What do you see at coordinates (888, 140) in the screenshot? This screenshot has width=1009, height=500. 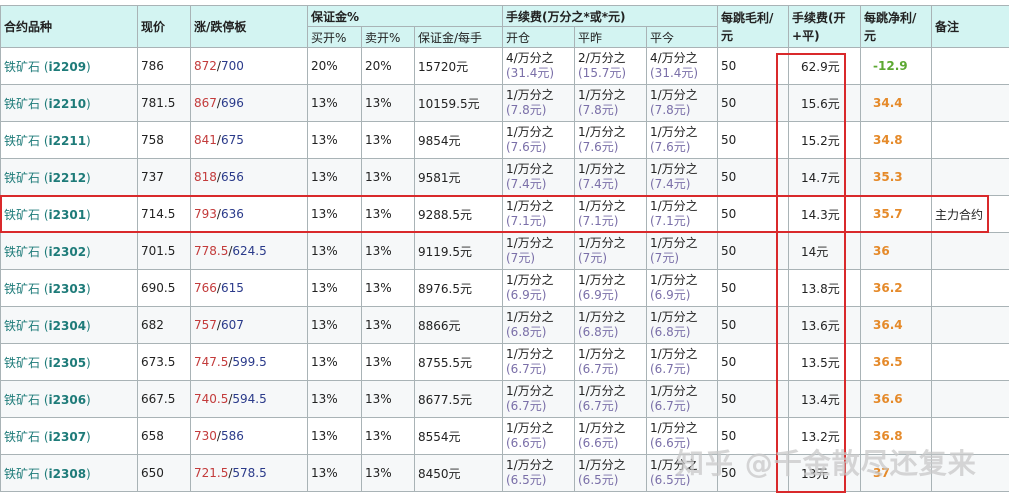 I see `tick-net-value: 34.8` at bounding box center [888, 140].